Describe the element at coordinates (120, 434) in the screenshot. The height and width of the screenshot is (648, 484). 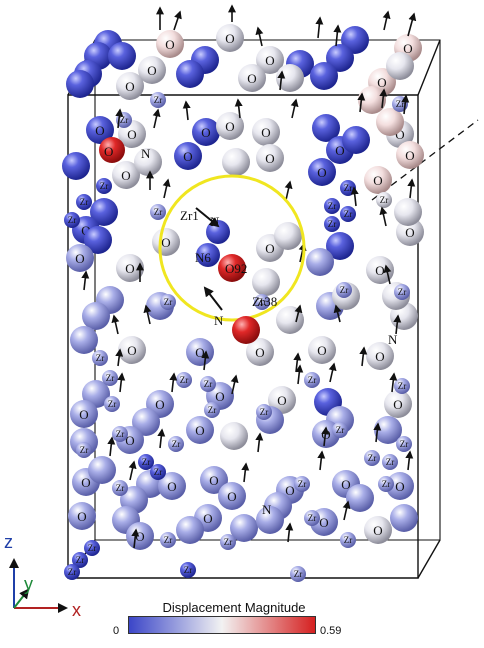
I see `atom-zr-z23` at that location.